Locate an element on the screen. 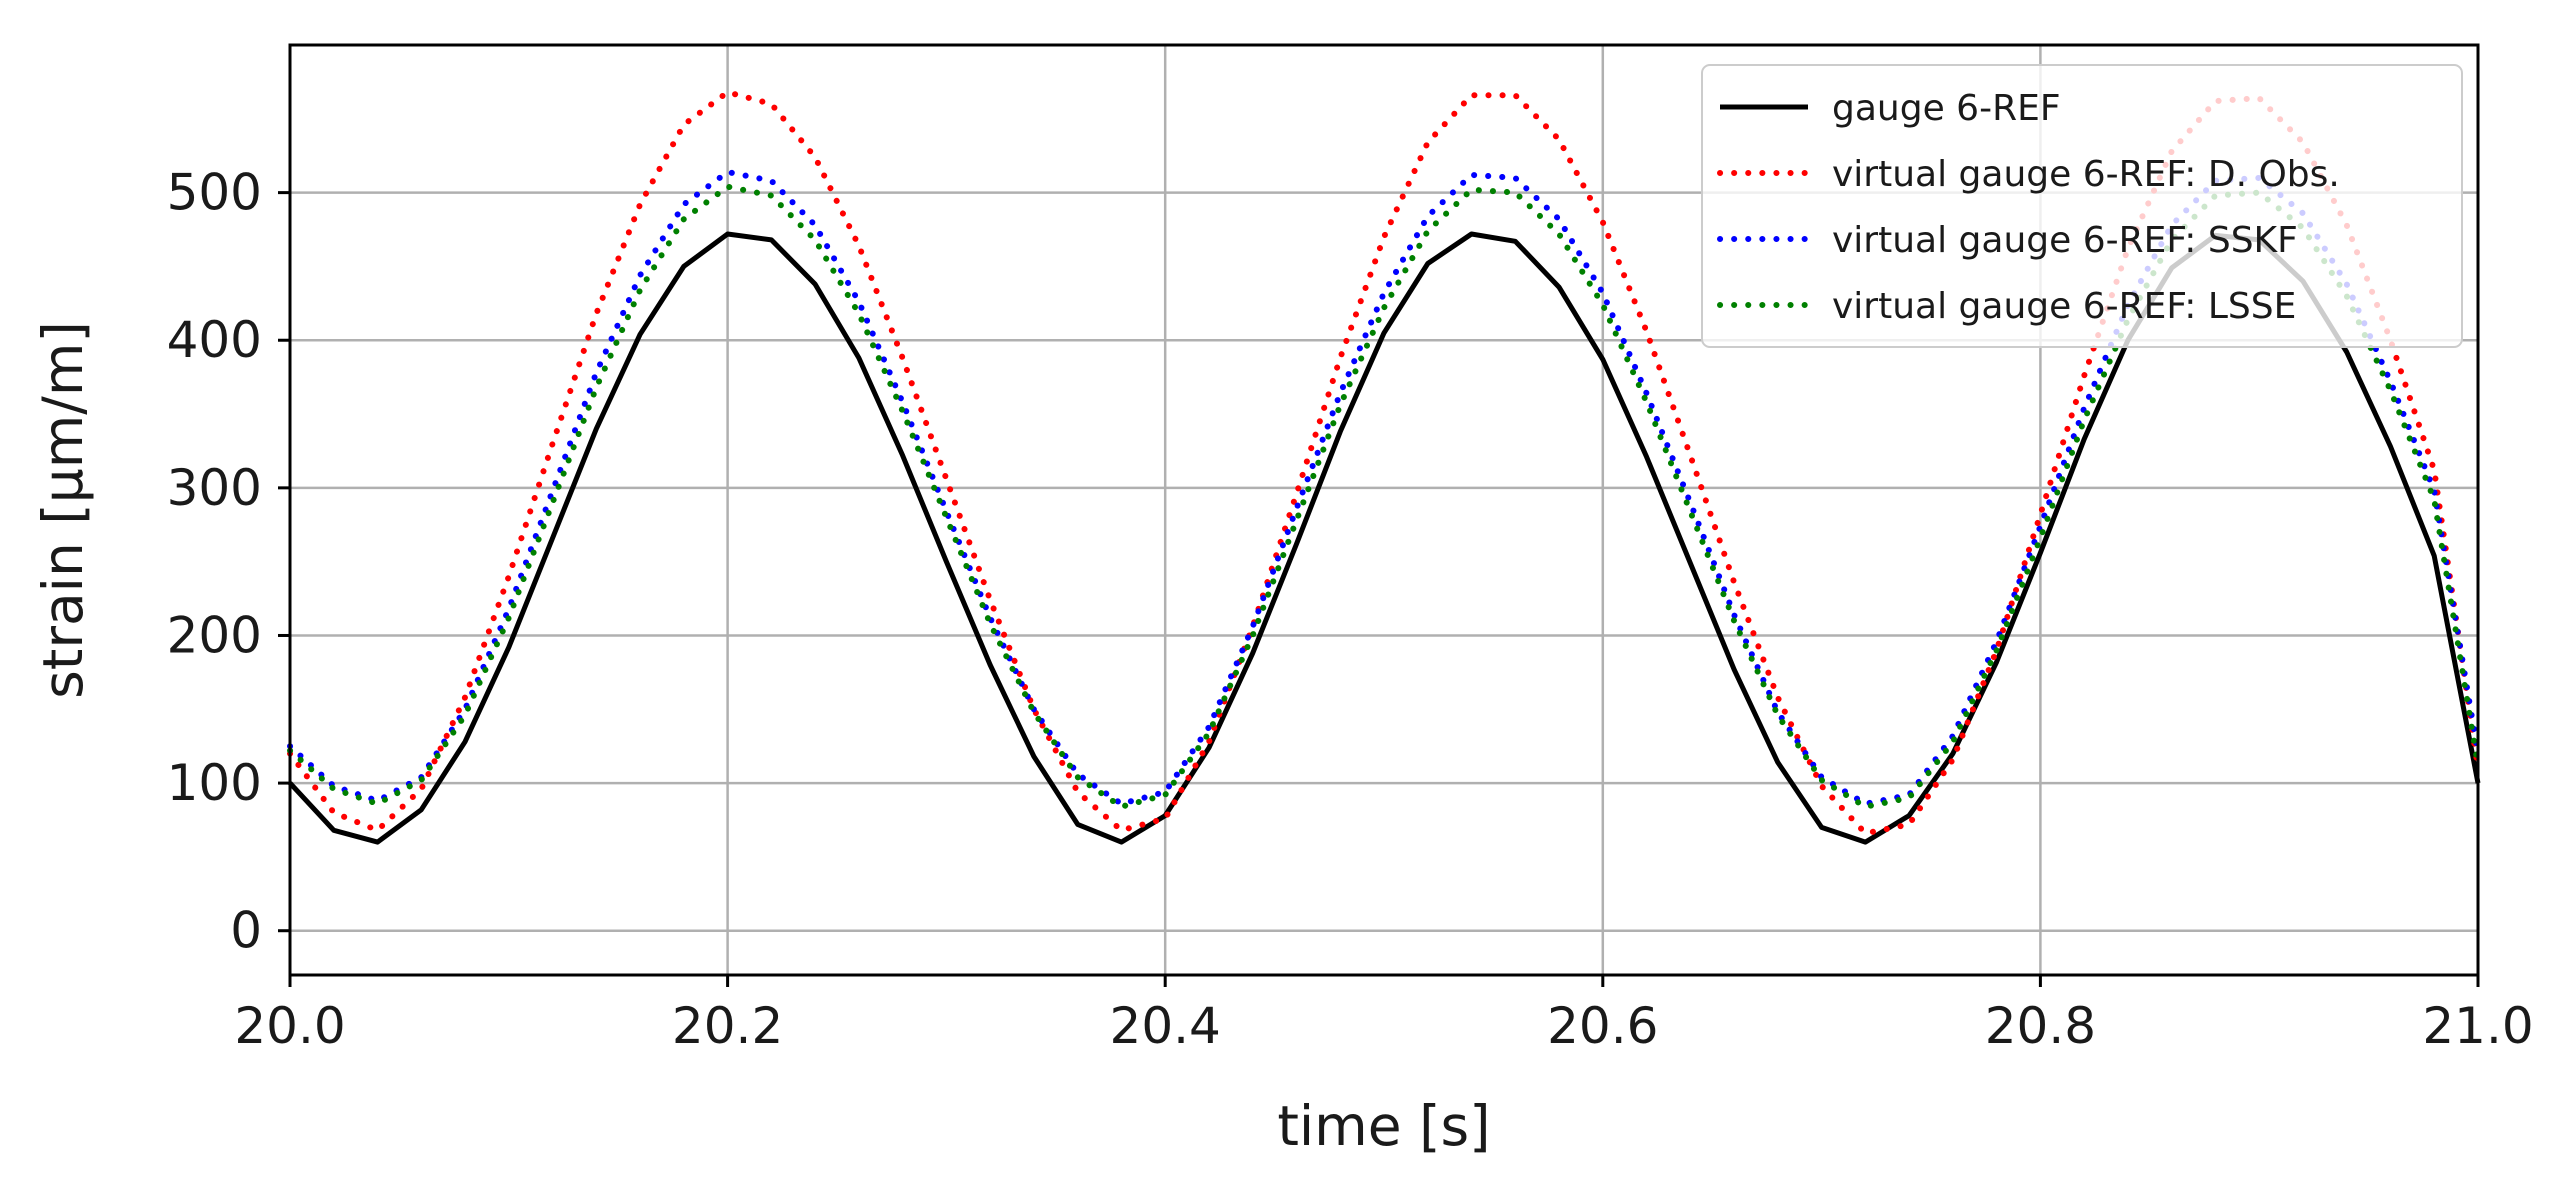 The image size is (2568, 1198). x-tick-label: 20.4 is located at coordinates (1165, 1026).